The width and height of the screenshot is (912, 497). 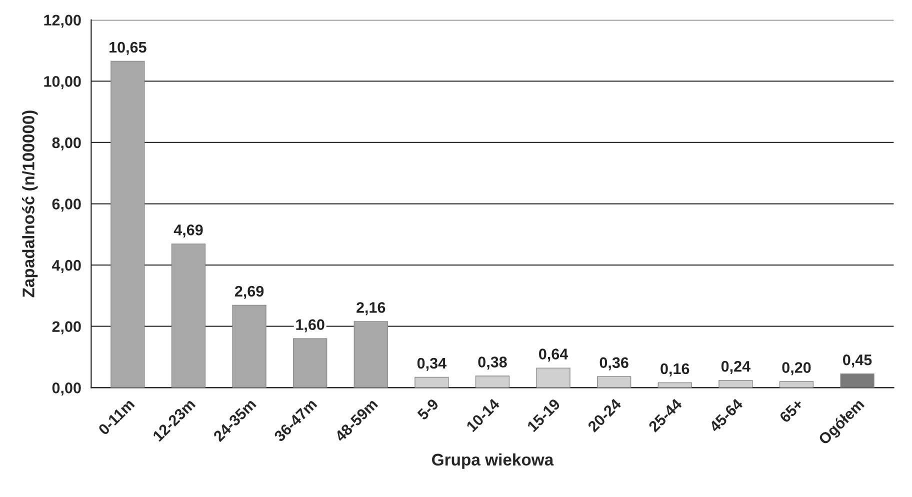 I want to click on data-label: 1,60, so click(x=310, y=325).